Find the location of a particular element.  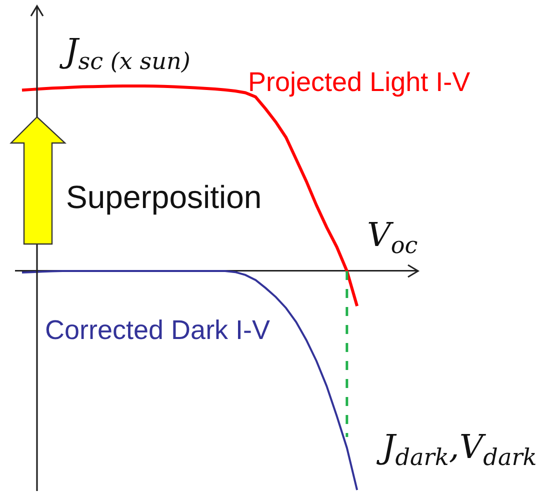

annotation: V$_{oc}$ is located at coordinates (392, 237).